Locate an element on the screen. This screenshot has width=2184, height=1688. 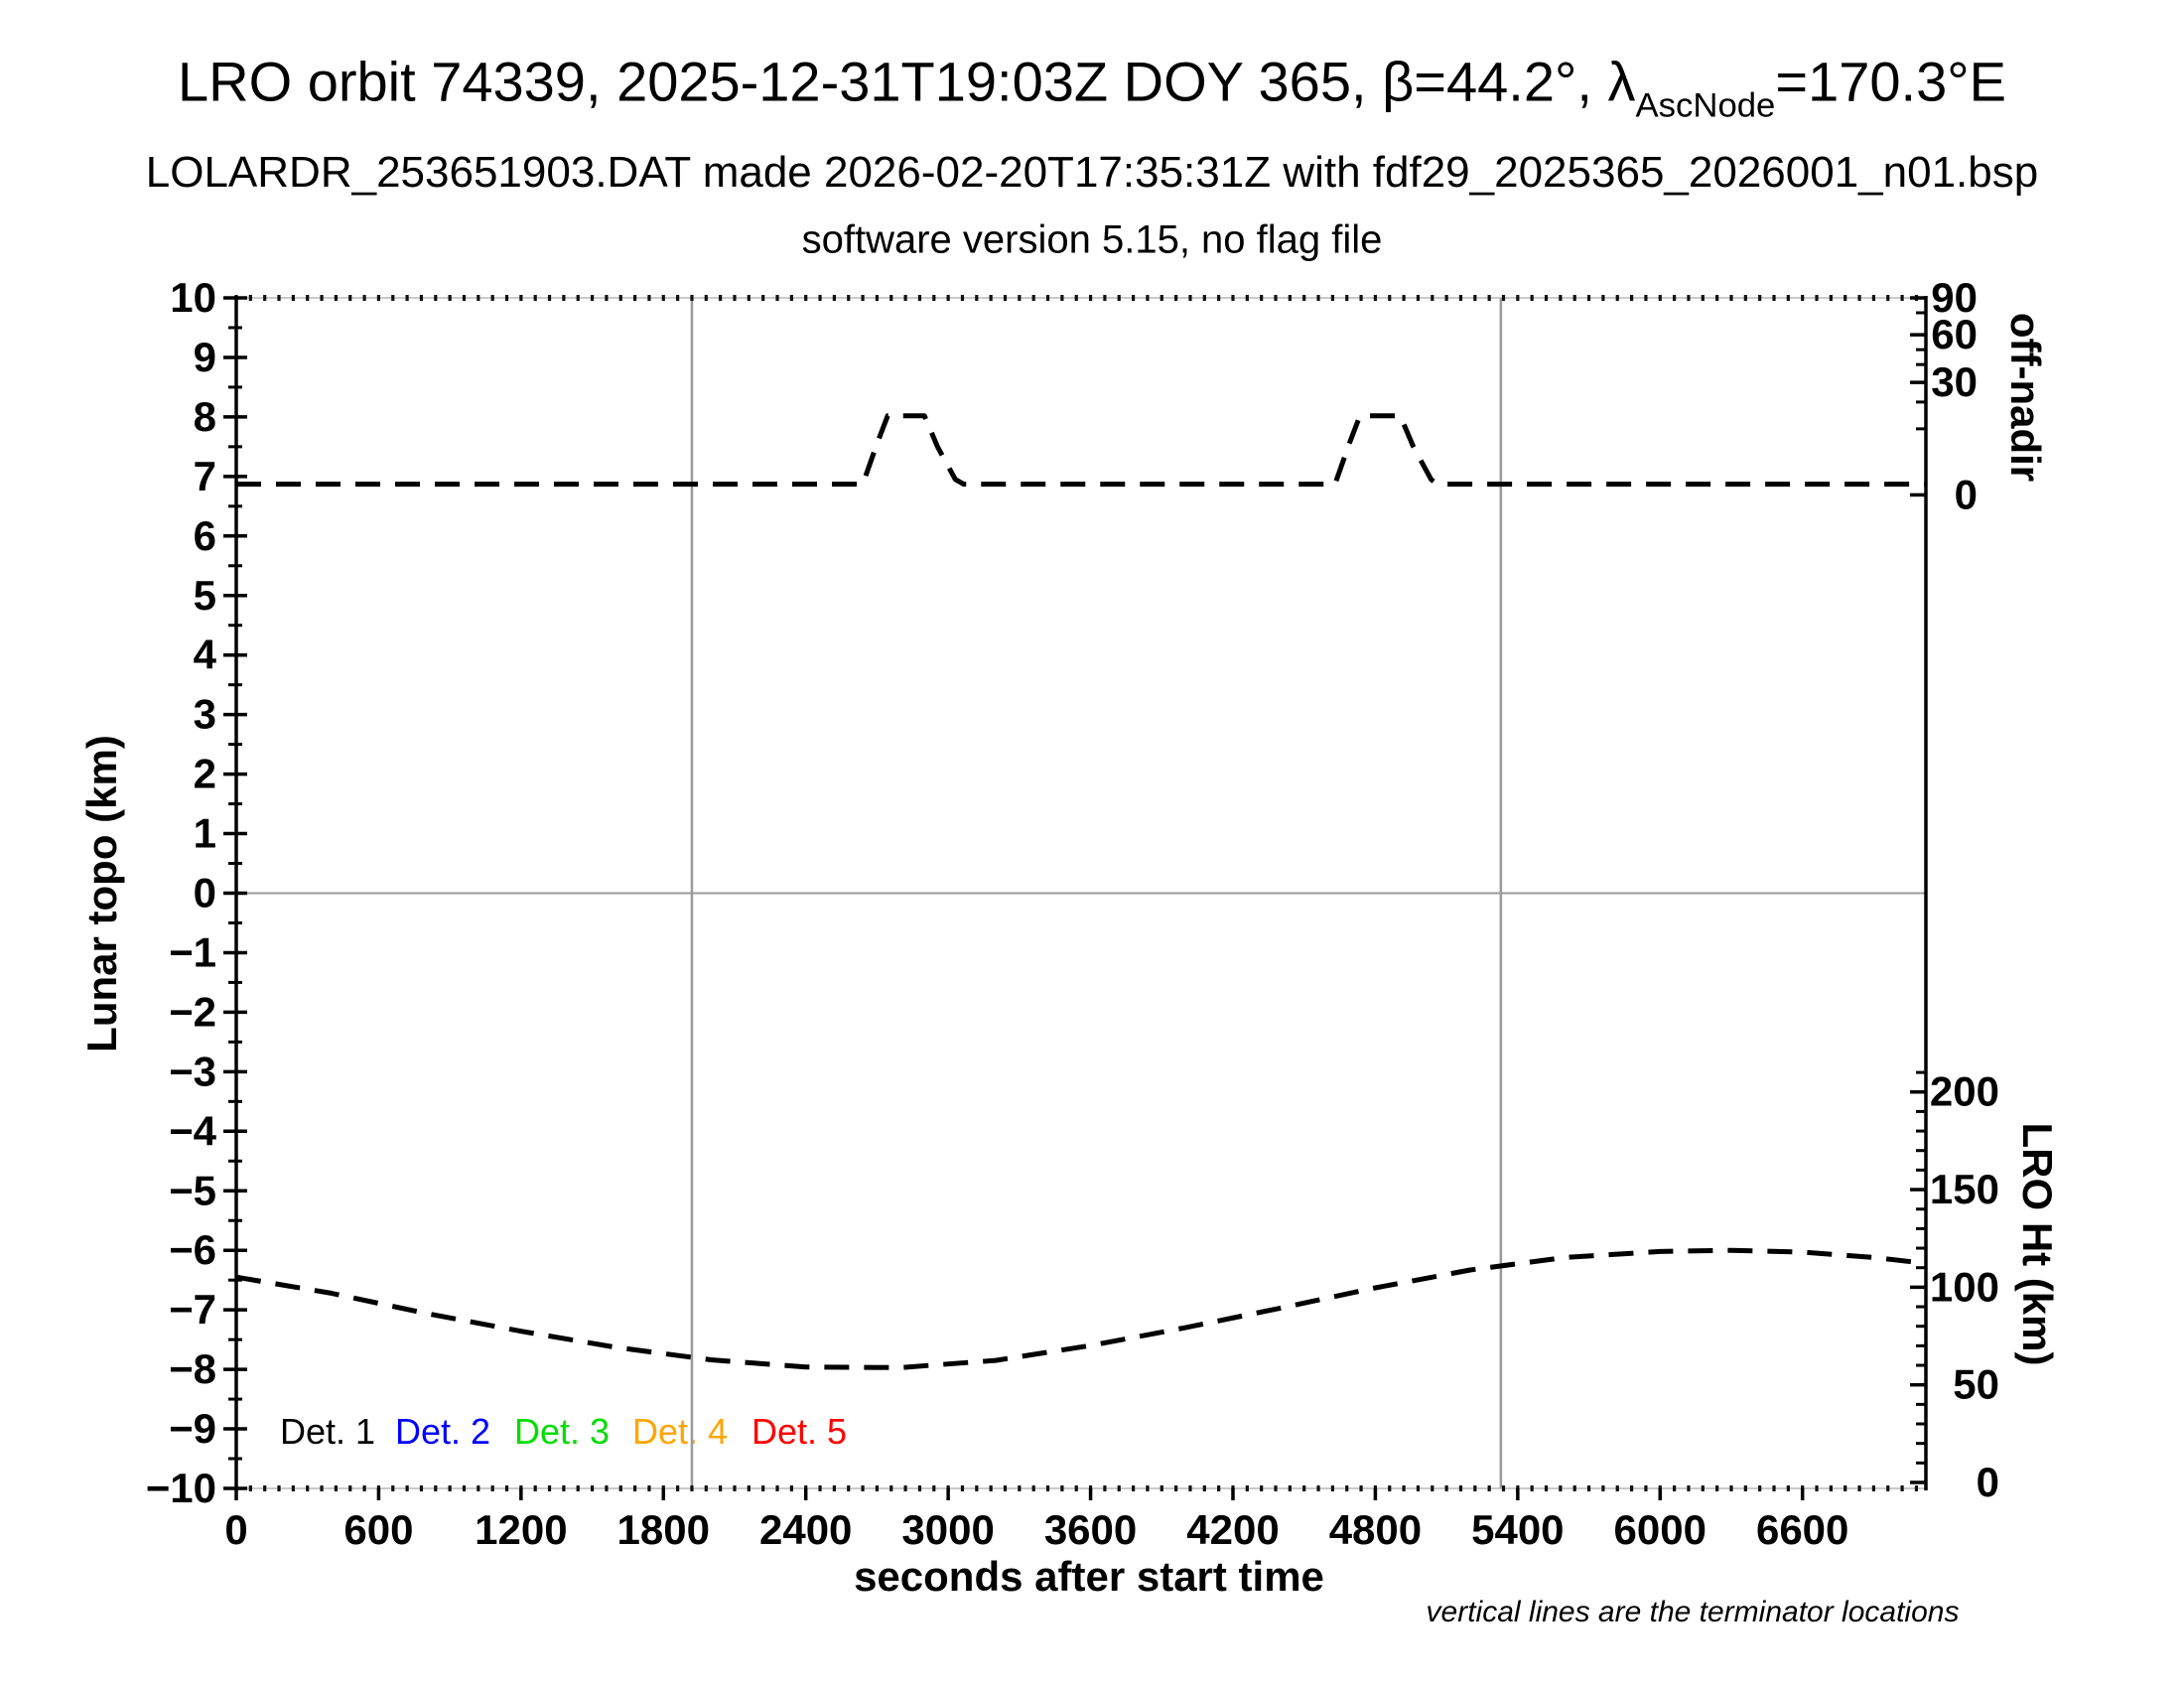
legend-item-det-2: Det. 2 is located at coordinates (443, 1431).